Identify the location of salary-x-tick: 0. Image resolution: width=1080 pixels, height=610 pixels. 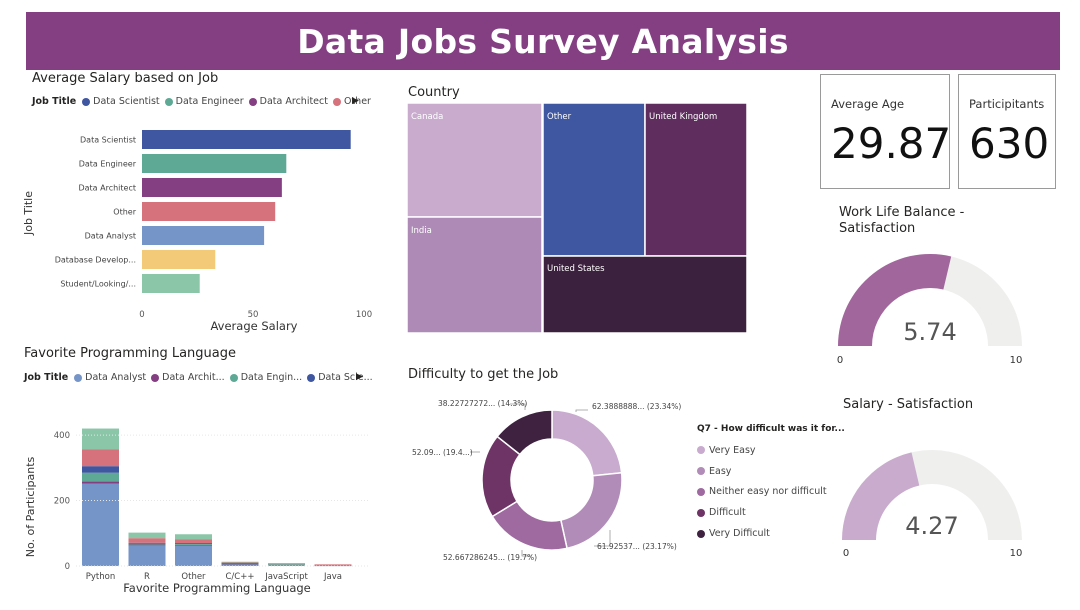
(141, 315).